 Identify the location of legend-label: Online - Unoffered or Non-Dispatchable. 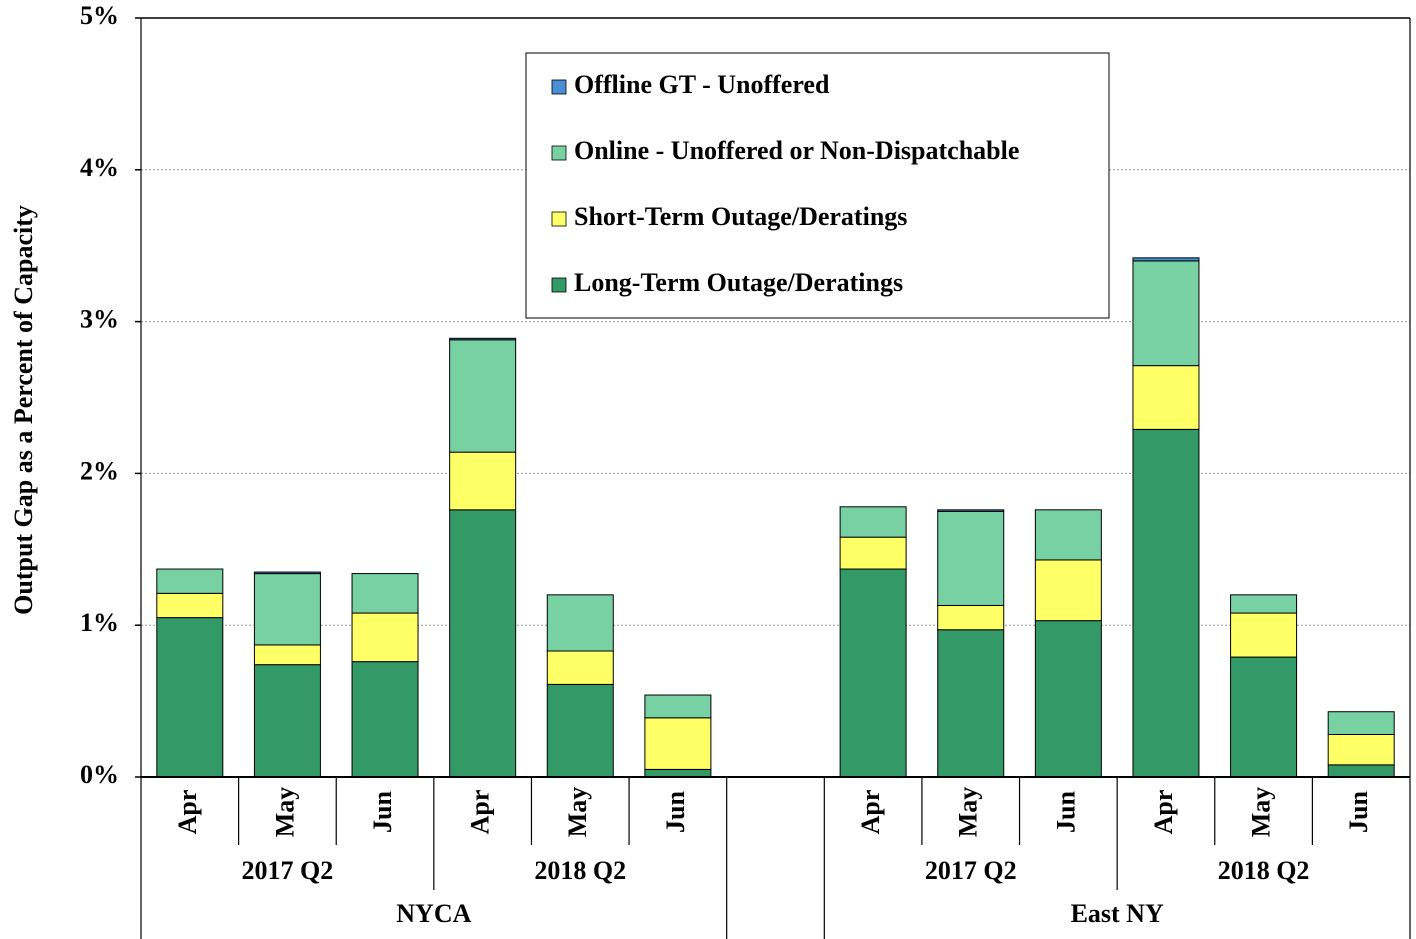
(796, 150).